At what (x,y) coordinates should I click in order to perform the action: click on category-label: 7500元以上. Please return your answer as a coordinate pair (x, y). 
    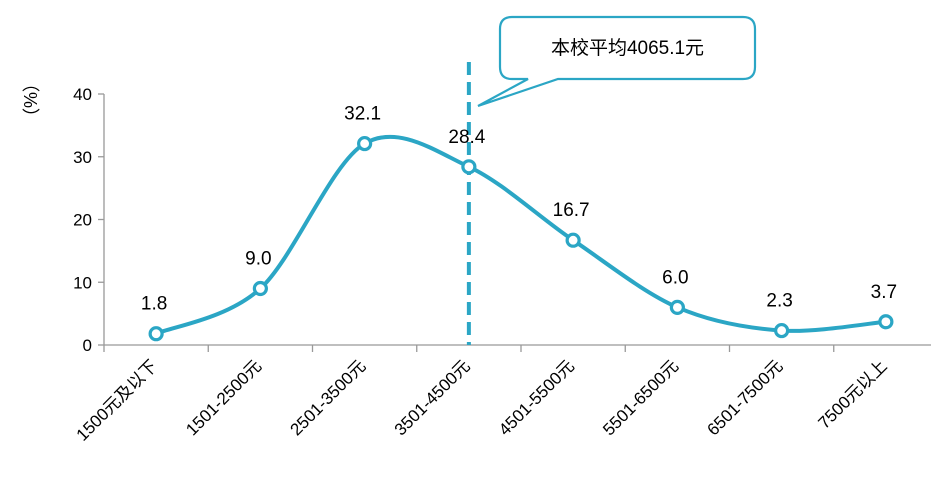
    Looking at the image, I should click on (852, 394).